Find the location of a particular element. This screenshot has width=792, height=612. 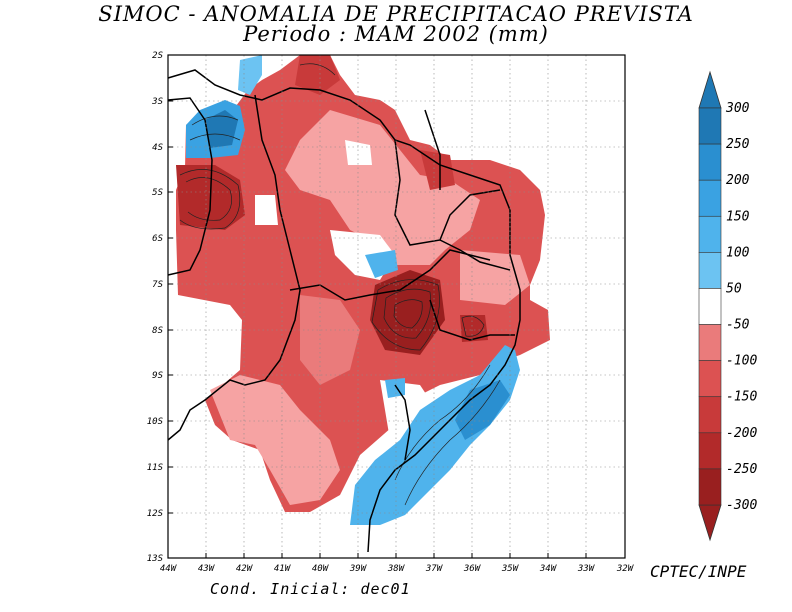

credit-label: CPTEC/INPE is located at coordinates (698, 571).